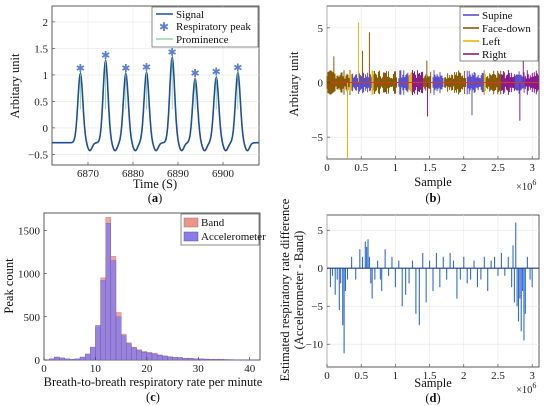 The height and width of the screenshot is (406, 550). Describe the element at coordinates (41, 102) in the screenshot. I see `y-tick-label: 0.5` at that location.